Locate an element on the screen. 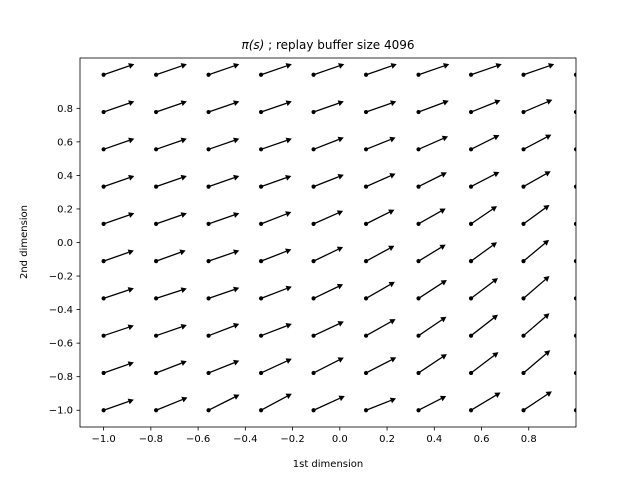  y-tick: 0.0 is located at coordinates (68, 243).